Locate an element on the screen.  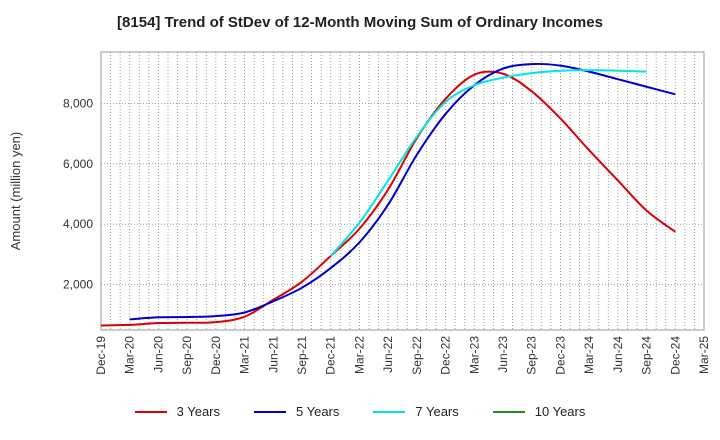
x-tick-label: Dec-20 is located at coordinates (216, 355).